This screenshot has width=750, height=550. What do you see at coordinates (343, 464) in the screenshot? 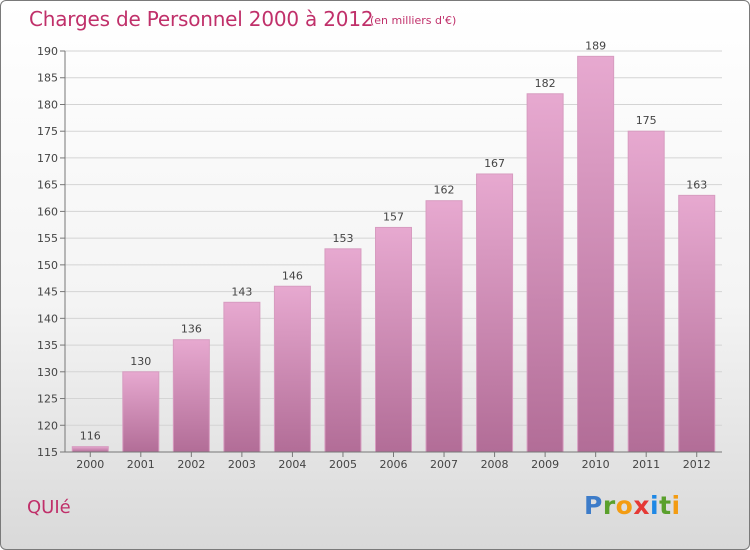
I see `x-tick-label: 2005` at bounding box center [343, 464].